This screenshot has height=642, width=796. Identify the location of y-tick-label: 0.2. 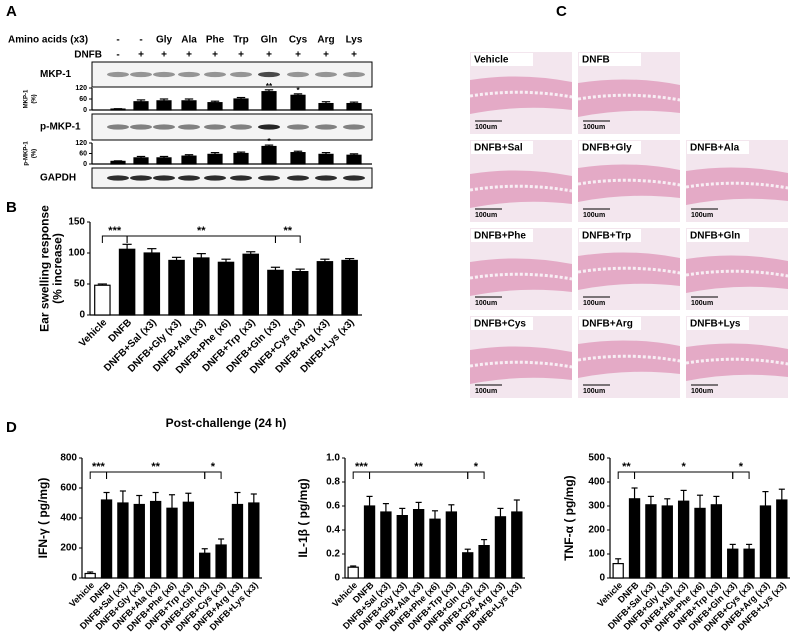
(333, 554).